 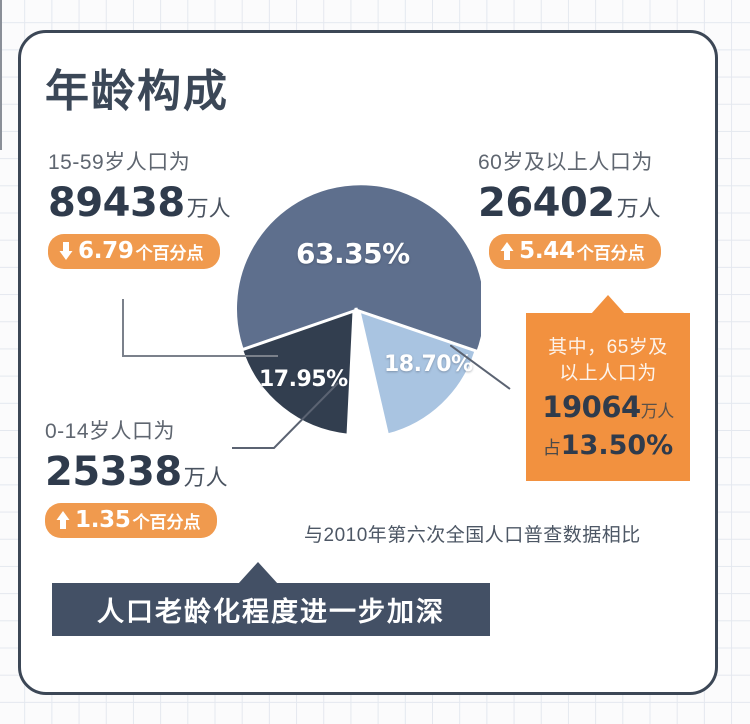 I want to click on stat-block-elderly: 60岁及以上人口为 26402万人 5.44 个百分点, so click(x=569, y=207).